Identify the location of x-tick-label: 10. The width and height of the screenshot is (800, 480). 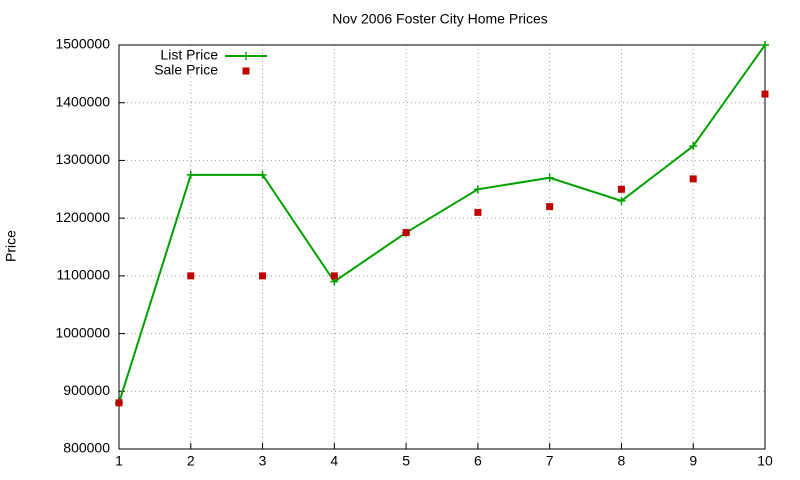
(765, 461).